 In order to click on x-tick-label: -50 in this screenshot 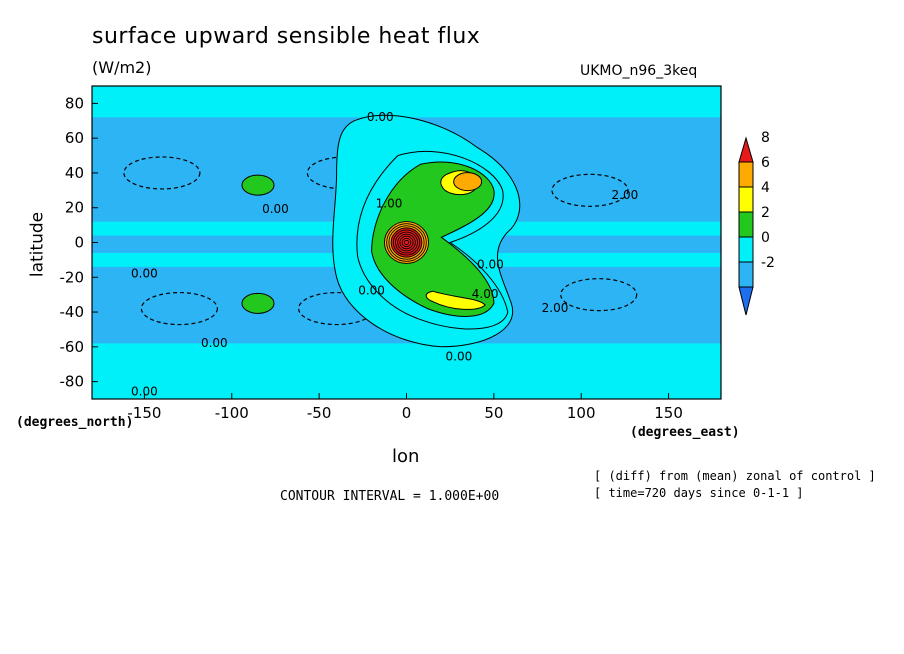, I will do `click(319, 413)`.